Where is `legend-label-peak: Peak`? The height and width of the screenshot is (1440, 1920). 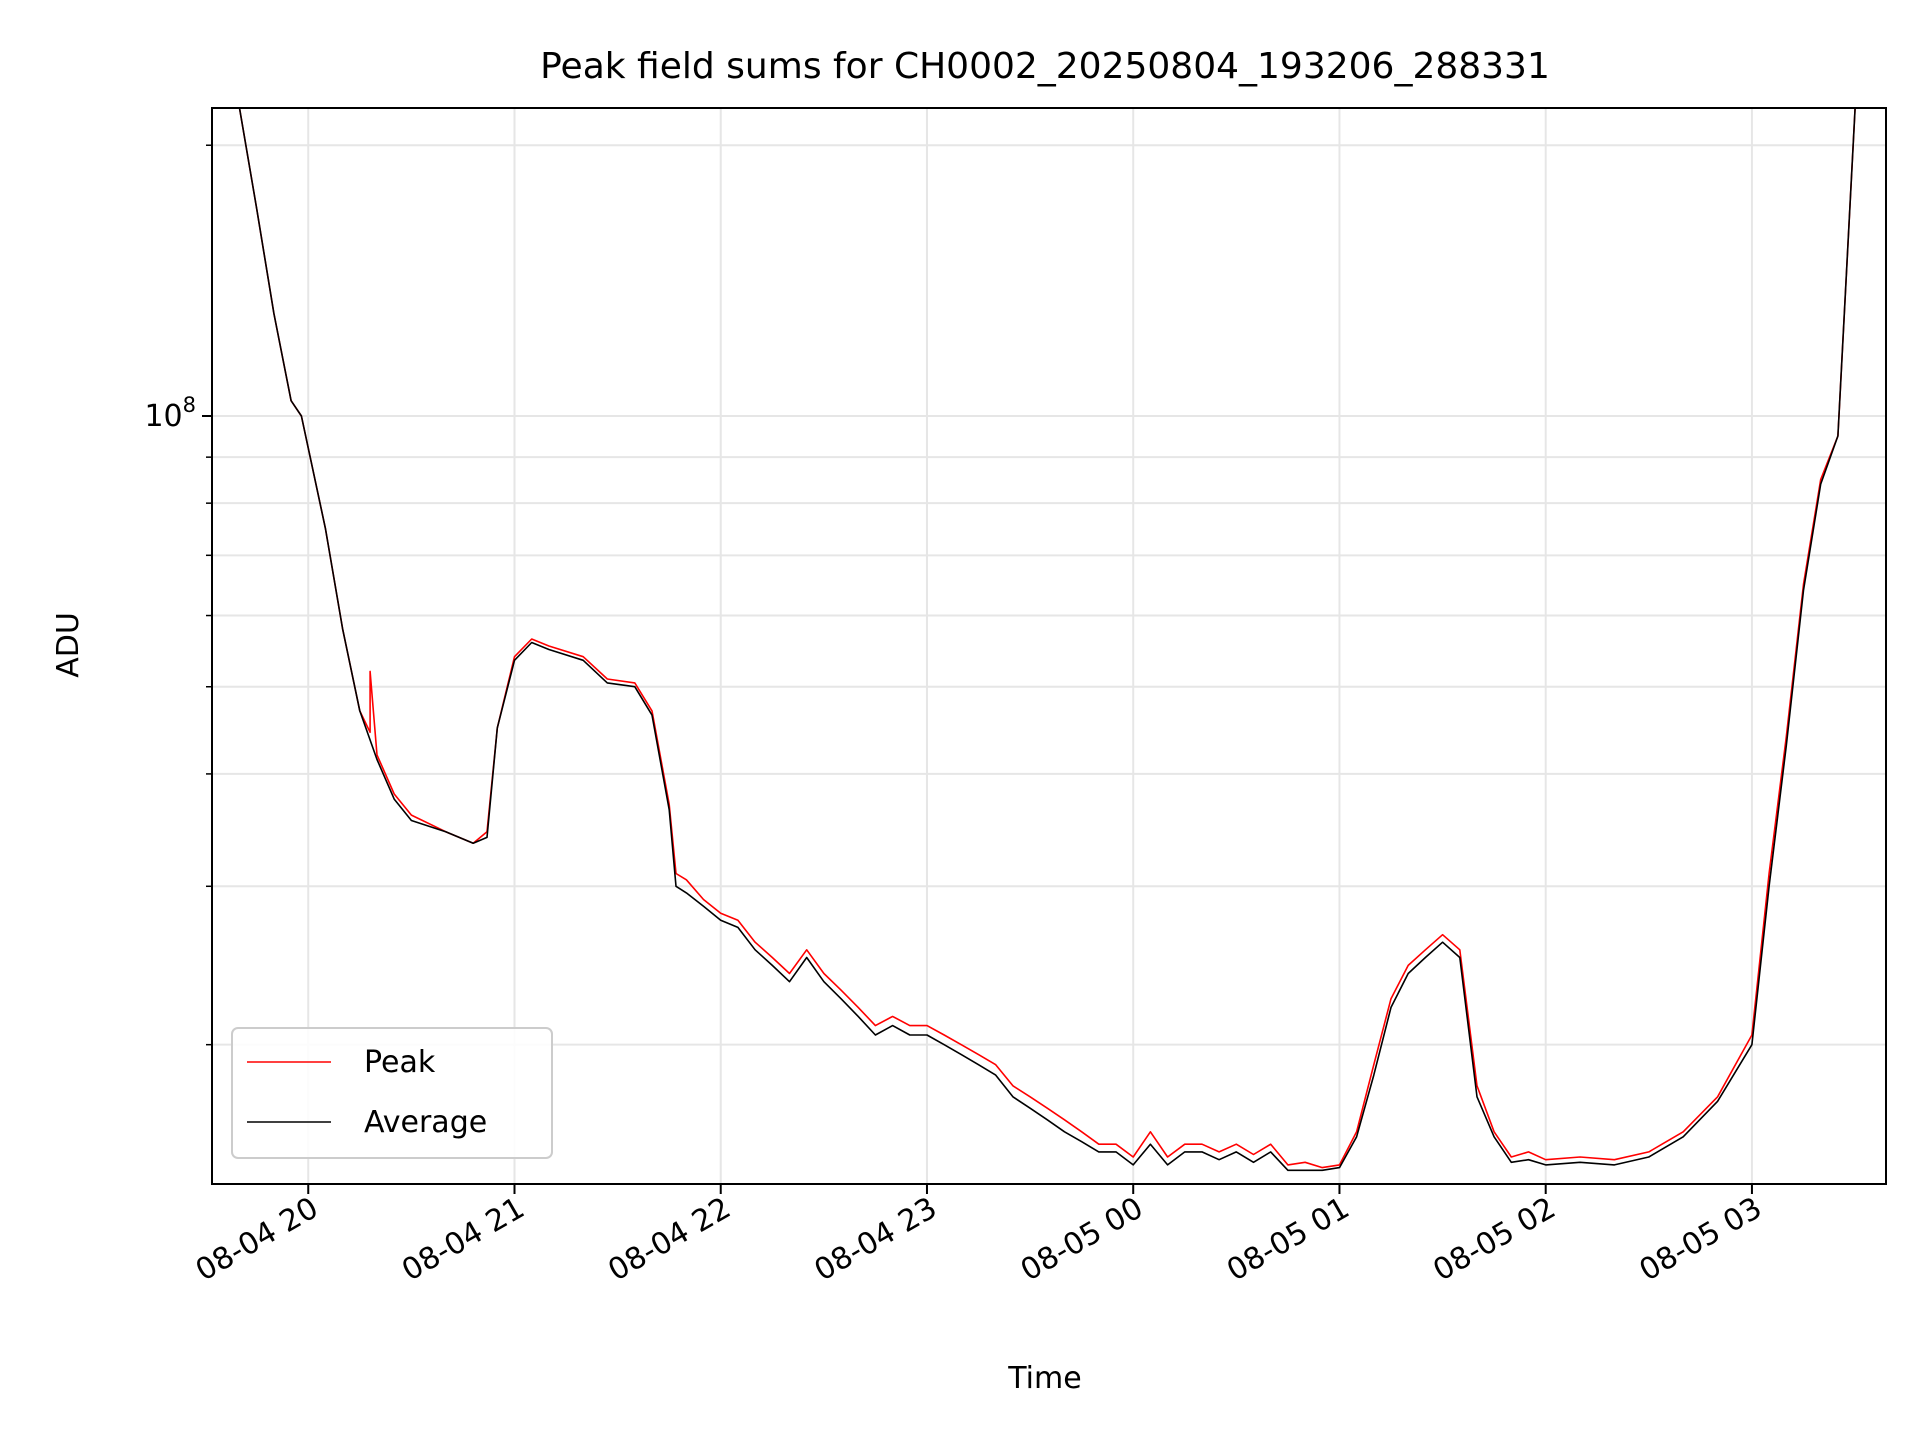
legend-label-peak: Peak is located at coordinates (400, 1062).